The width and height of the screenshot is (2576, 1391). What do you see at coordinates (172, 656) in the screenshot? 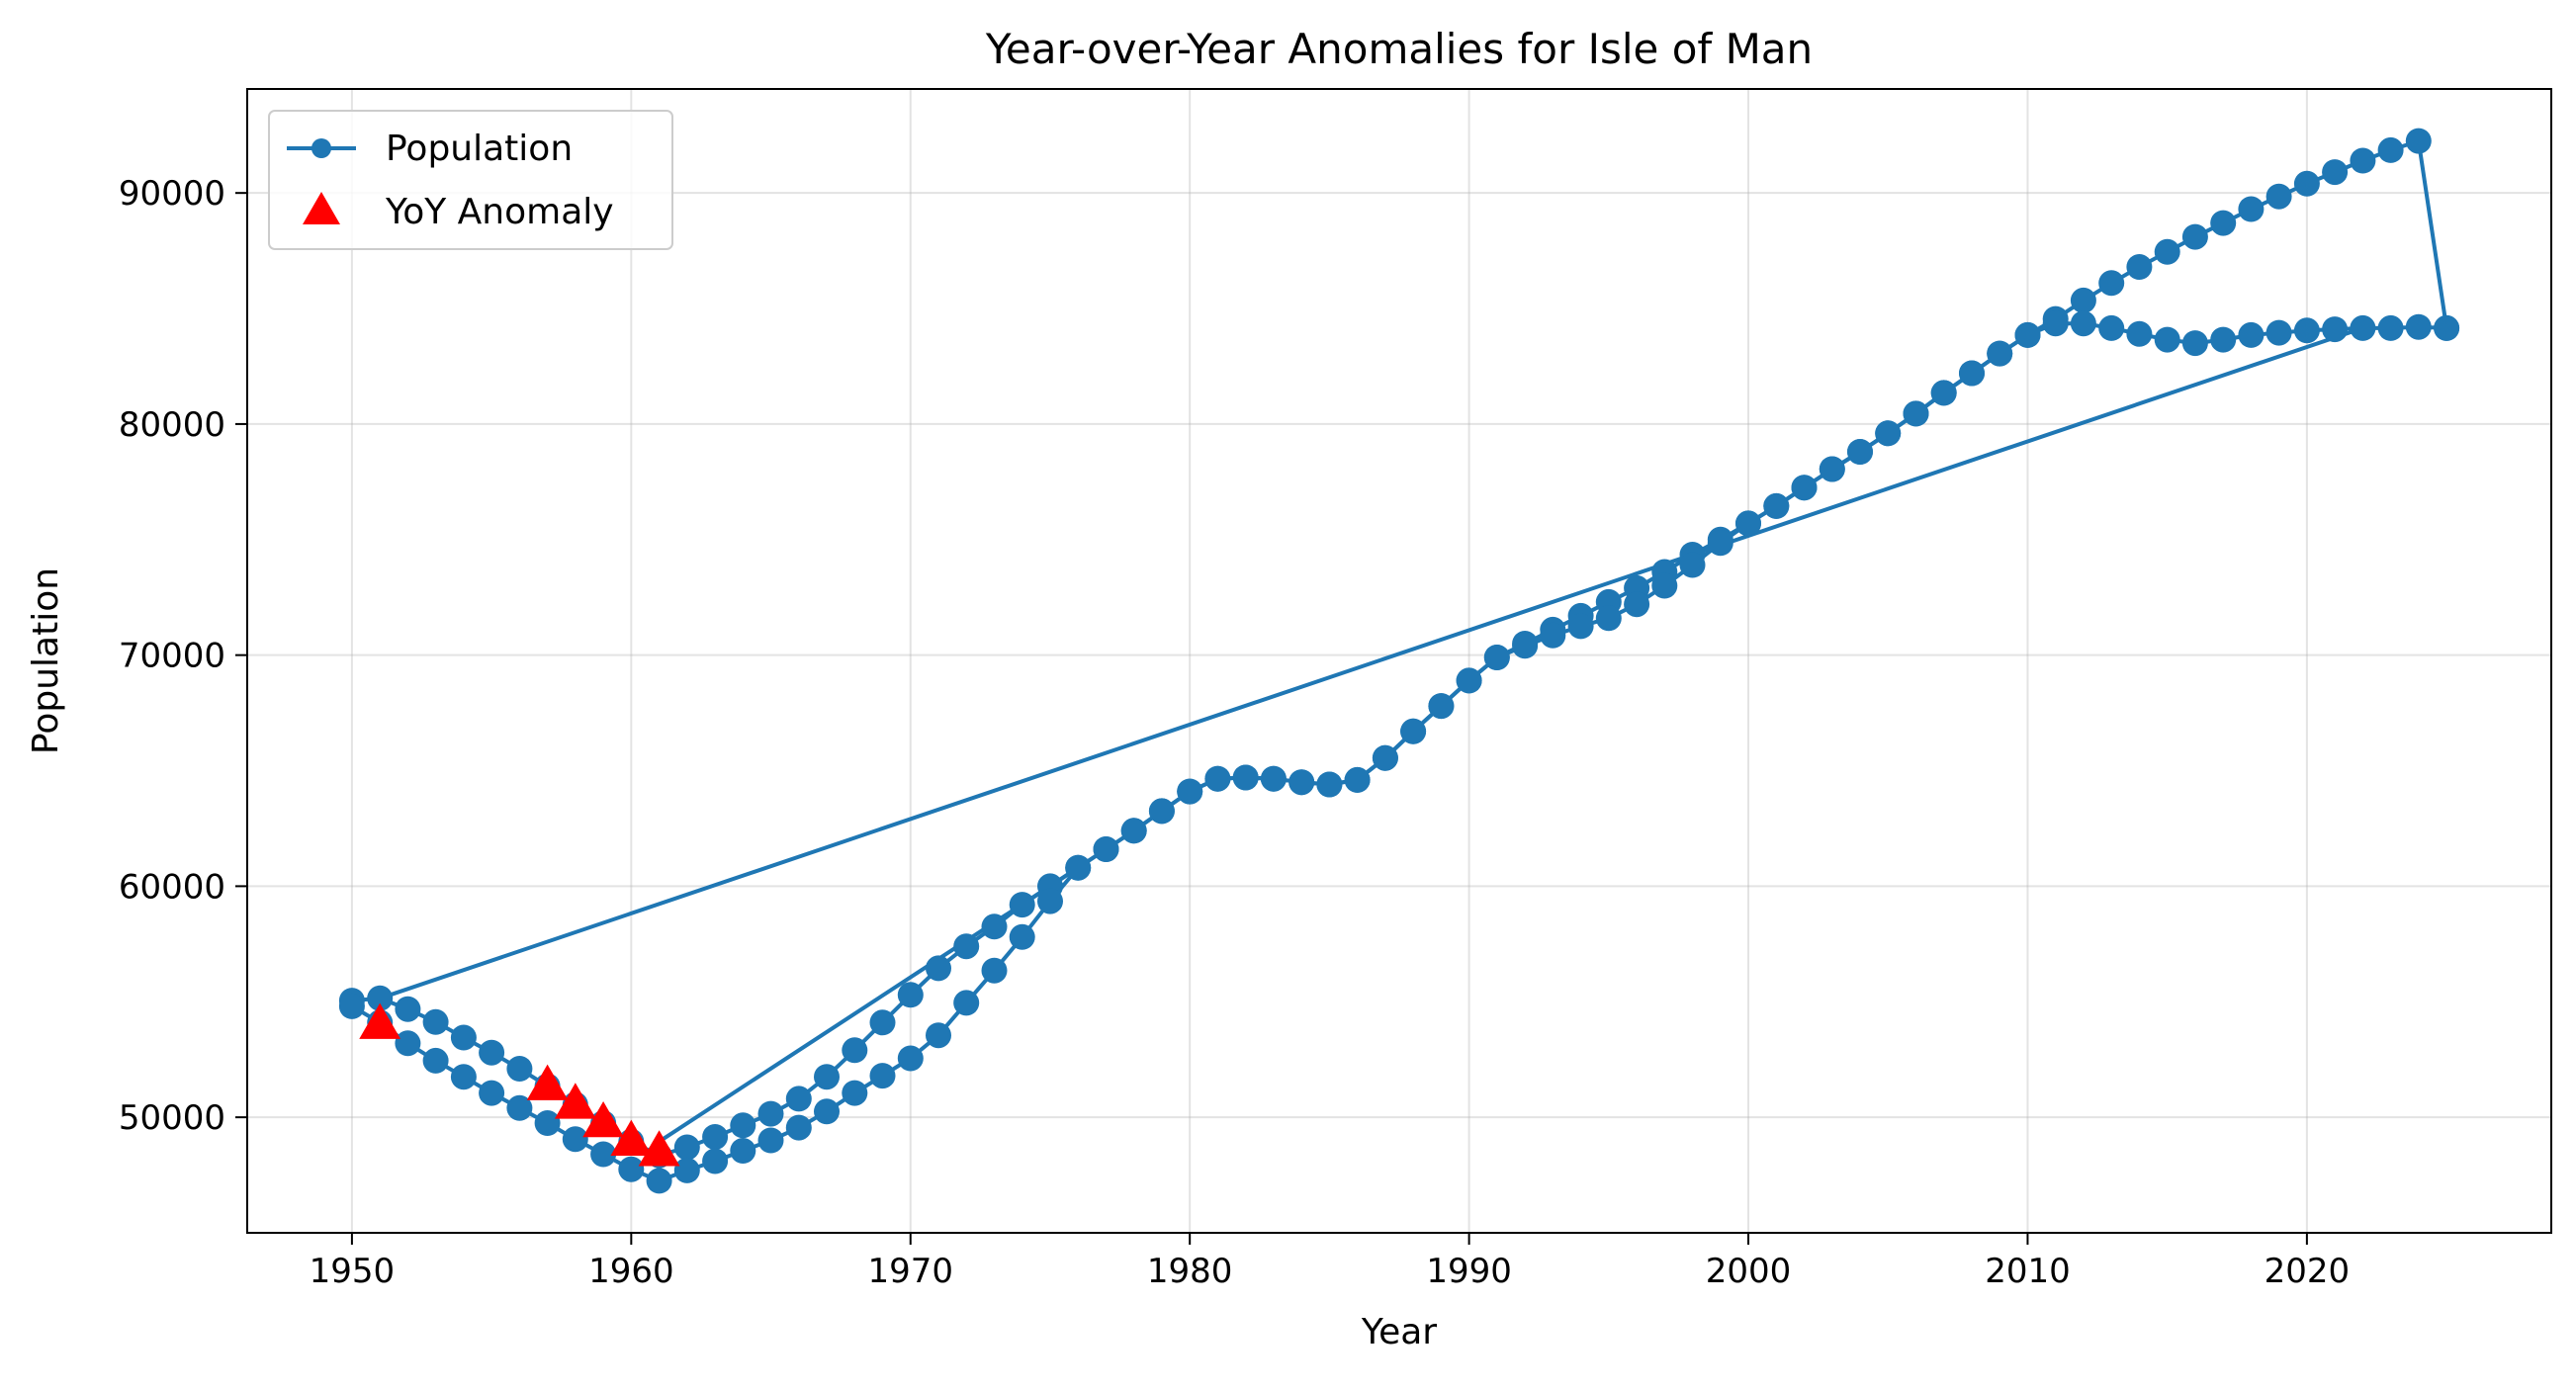
I see `y-tick-label: 70000` at bounding box center [172, 656].